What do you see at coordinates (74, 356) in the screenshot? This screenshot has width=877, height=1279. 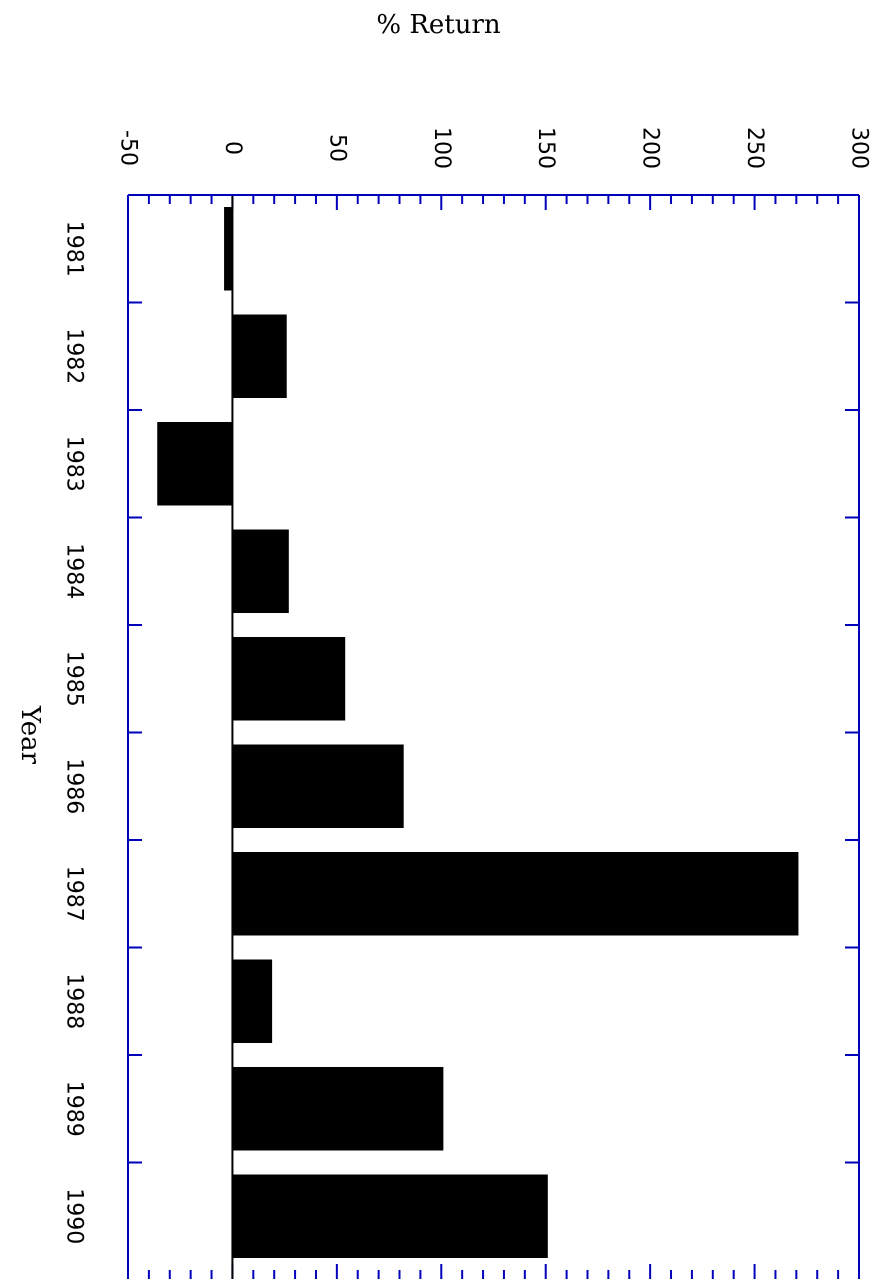 I see `category-tick-label: 1982` at bounding box center [74, 356].